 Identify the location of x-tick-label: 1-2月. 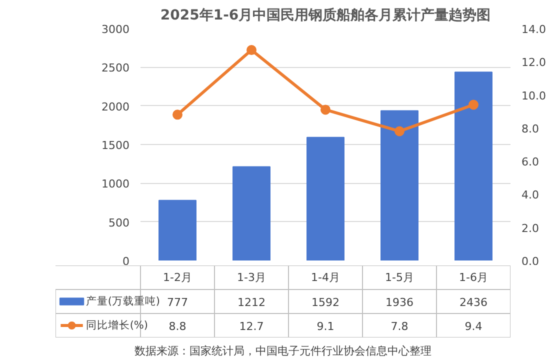
(177, 277).